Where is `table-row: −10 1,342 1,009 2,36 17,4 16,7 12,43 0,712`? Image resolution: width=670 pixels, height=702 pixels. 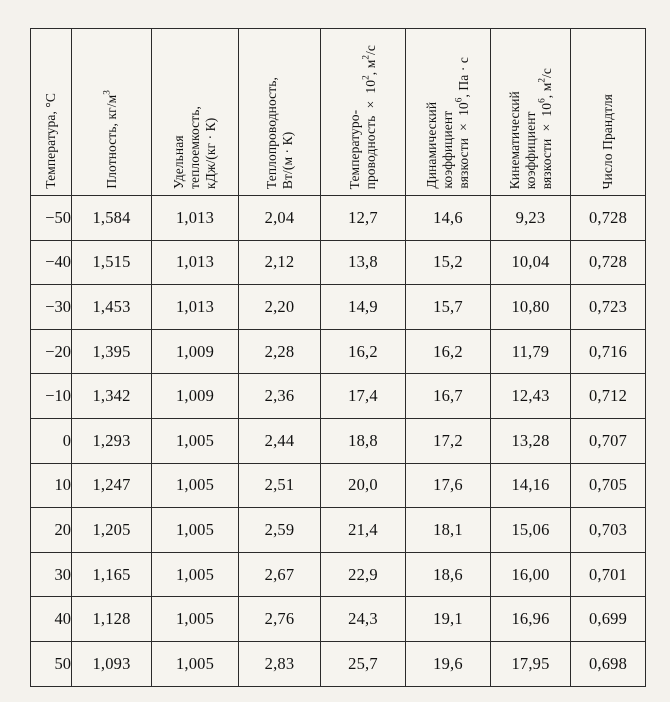
table-row: −10 1,342 1,009 2,36 17,4 16,7 12,43 0,712 is located at coordinates (338, 396).